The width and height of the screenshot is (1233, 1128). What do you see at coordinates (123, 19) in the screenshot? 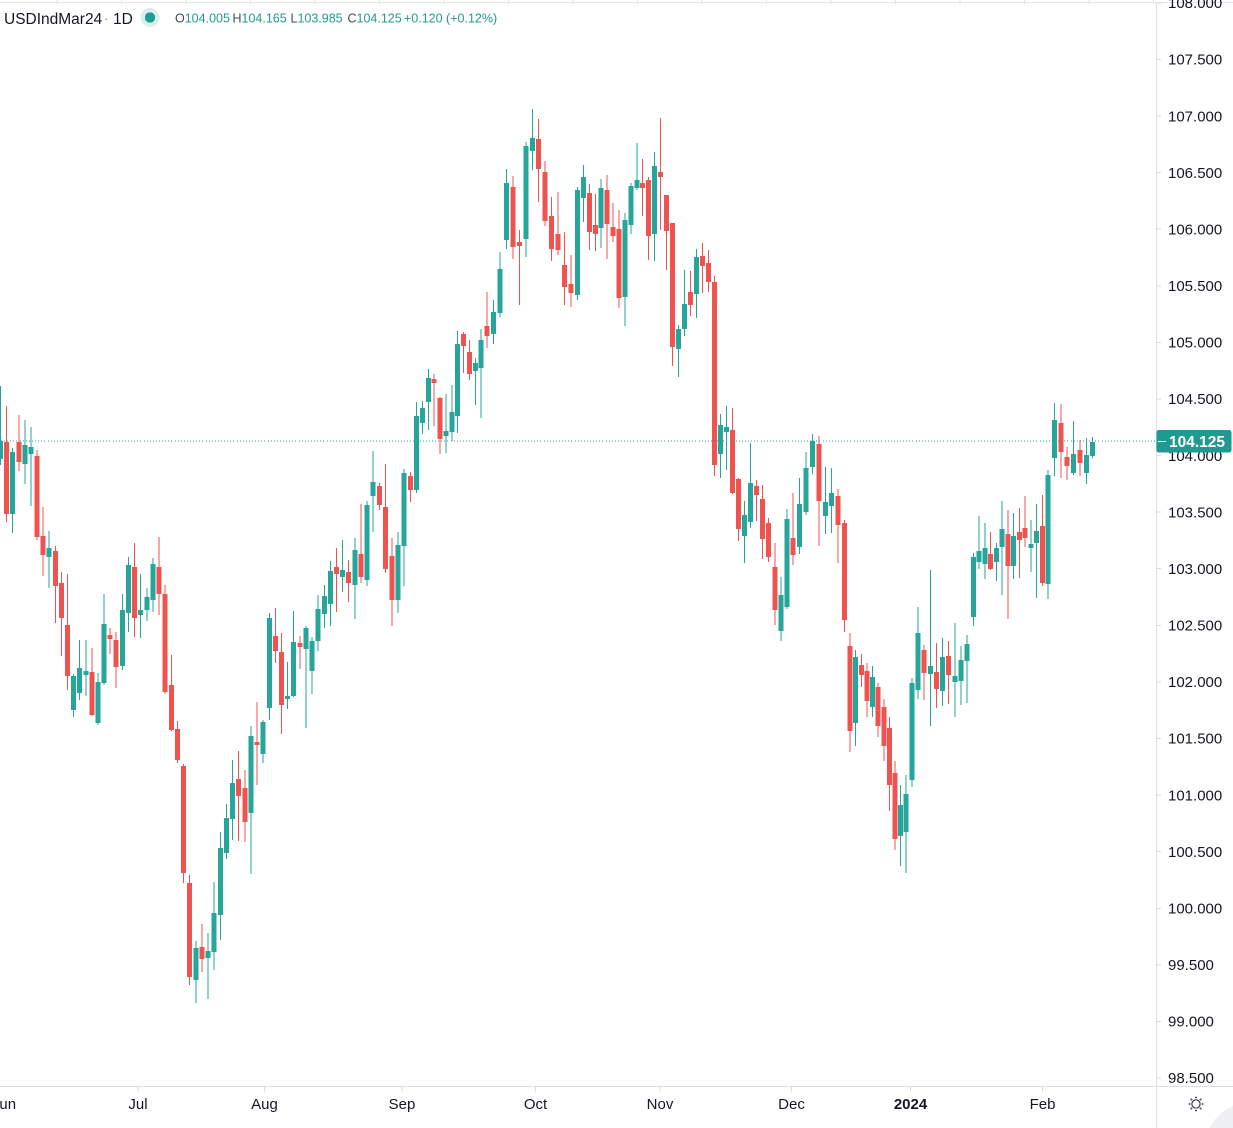
I see `svg-text: 1D` at bounding box center [123, 19].